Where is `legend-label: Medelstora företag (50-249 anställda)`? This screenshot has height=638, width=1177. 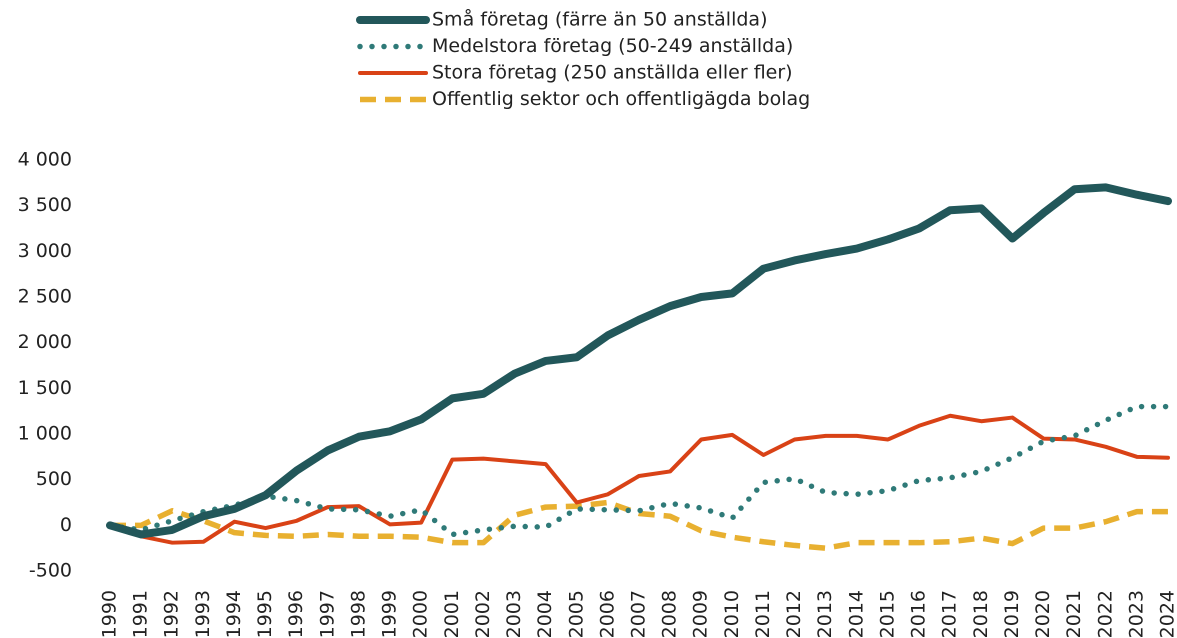
legend-label: Medelstora företag (50-249 anställda) is located at coordinates (612, 46).